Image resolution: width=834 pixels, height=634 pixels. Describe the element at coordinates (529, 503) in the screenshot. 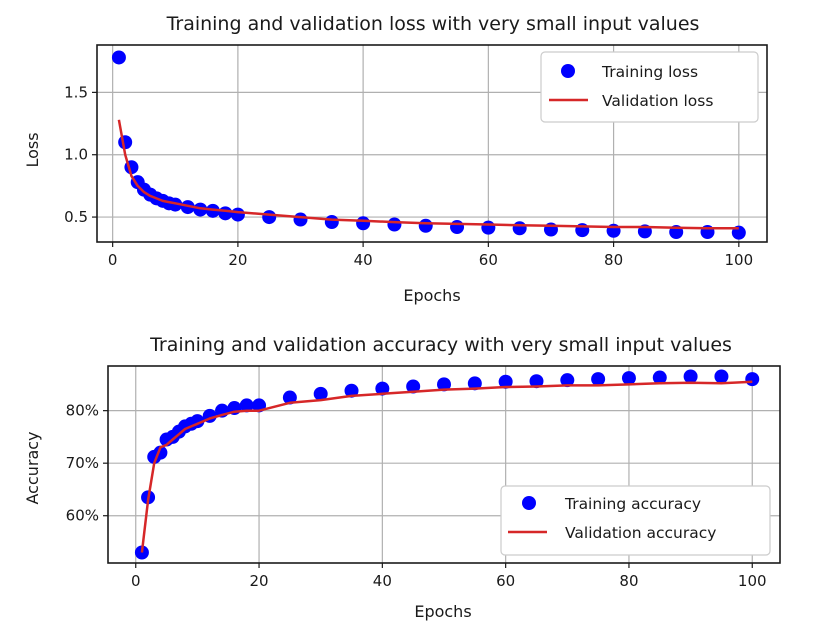

I see `accuracy-legend-marker-training` at that location.